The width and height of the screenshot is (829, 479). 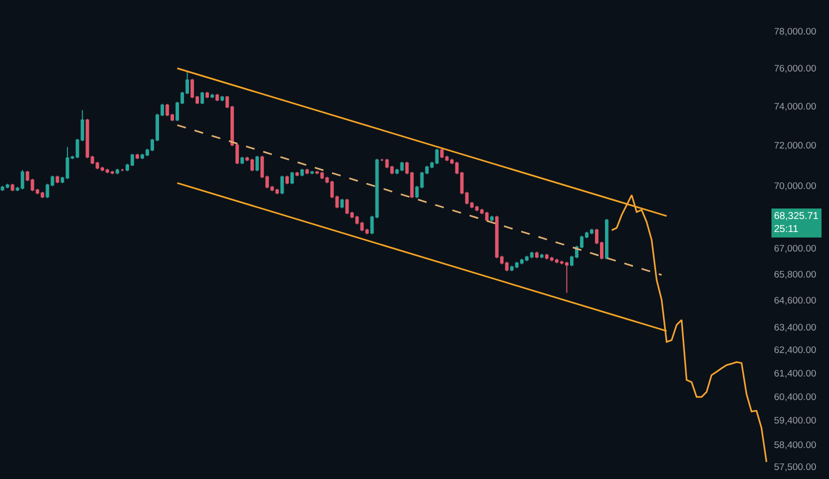 What do you see at coordinates (795, 146) in the screenshot?
I see `y-tick-label: 72,000.00` at bounding box center [795, 146].